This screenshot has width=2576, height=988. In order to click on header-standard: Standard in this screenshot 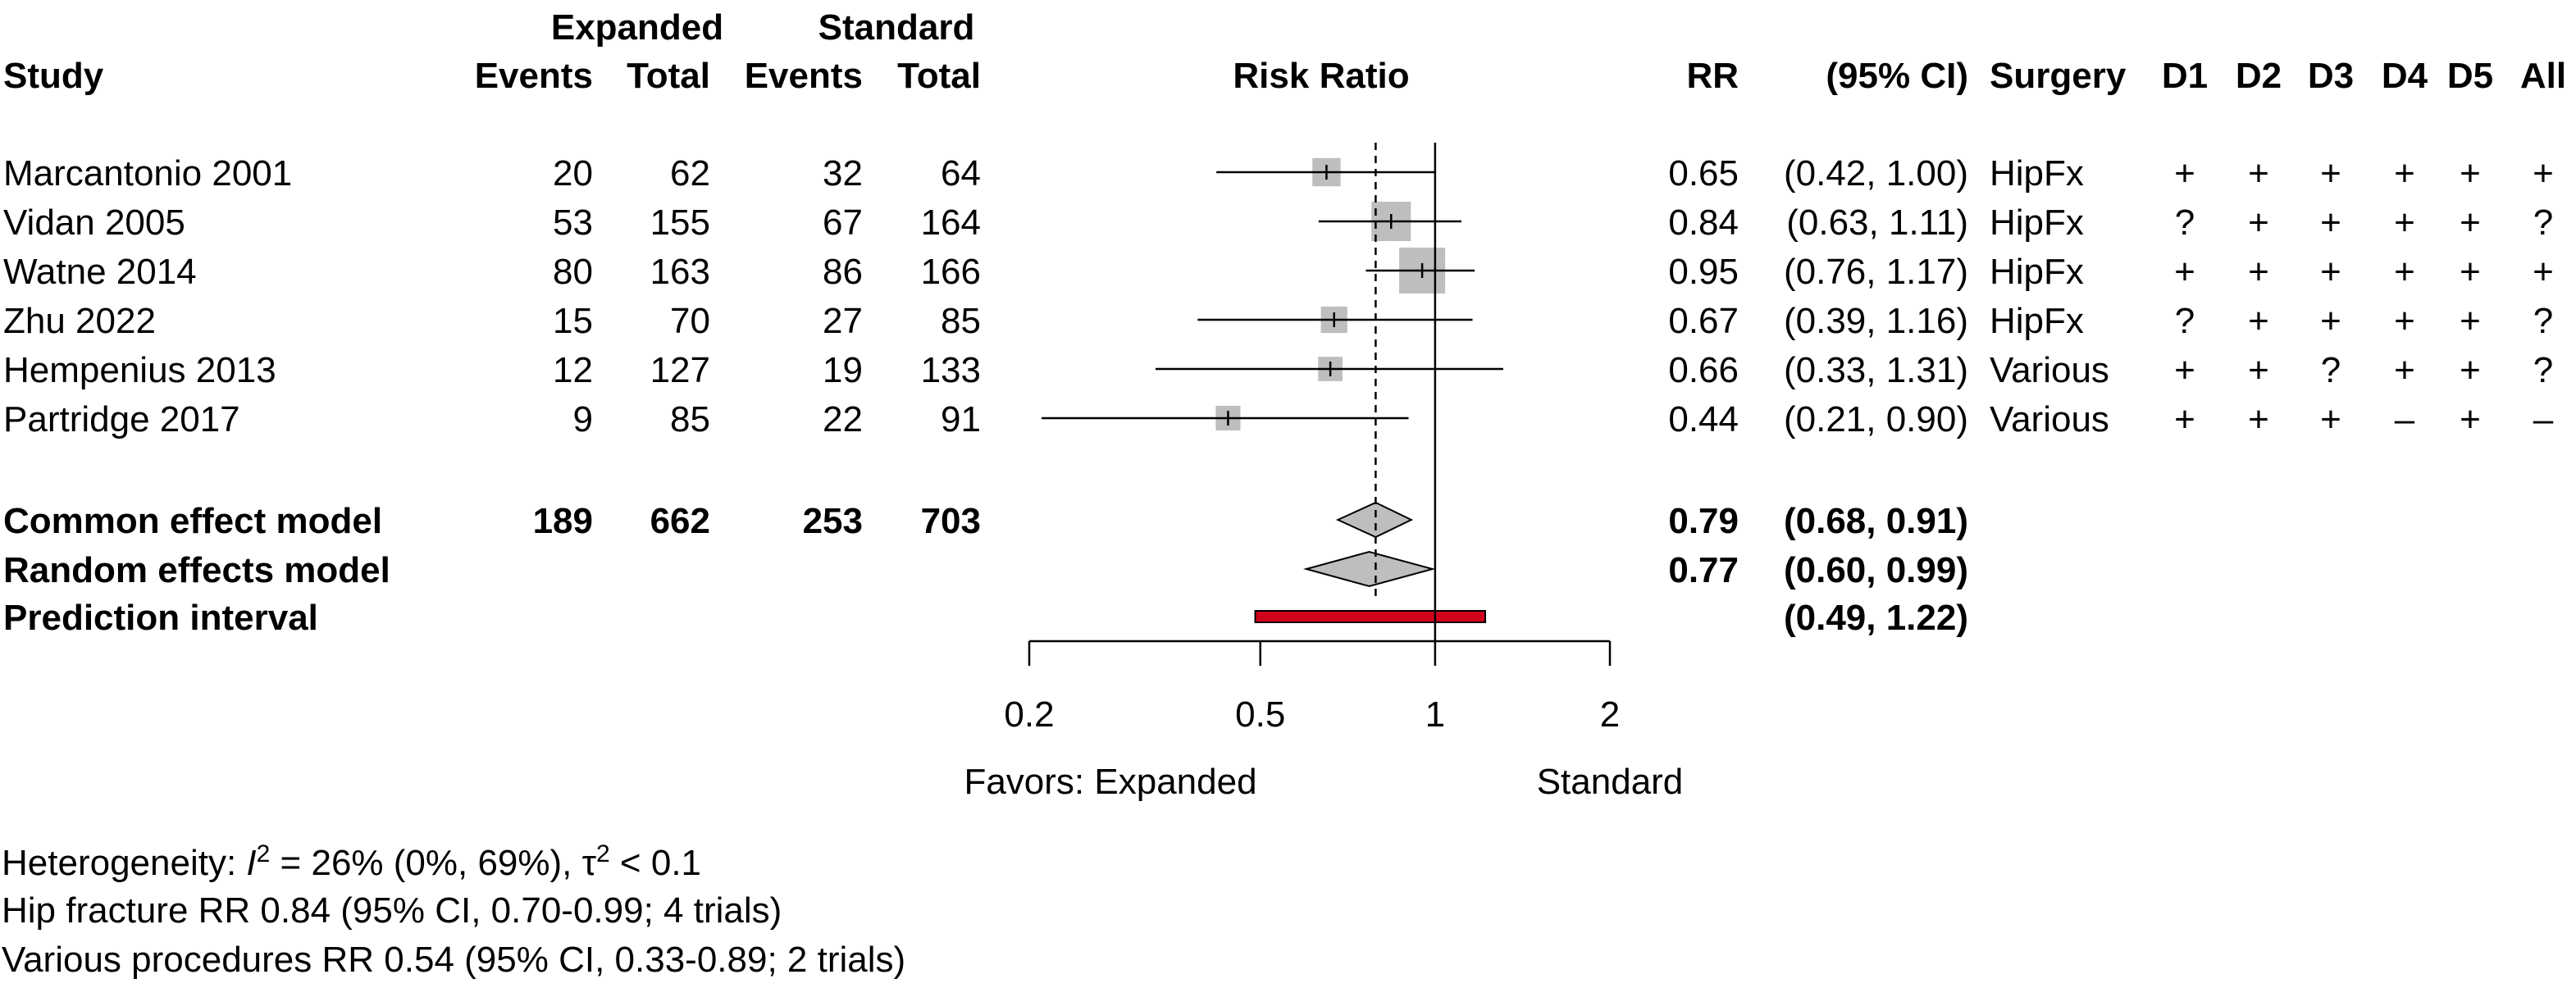, I will do `click(896, 27)`.